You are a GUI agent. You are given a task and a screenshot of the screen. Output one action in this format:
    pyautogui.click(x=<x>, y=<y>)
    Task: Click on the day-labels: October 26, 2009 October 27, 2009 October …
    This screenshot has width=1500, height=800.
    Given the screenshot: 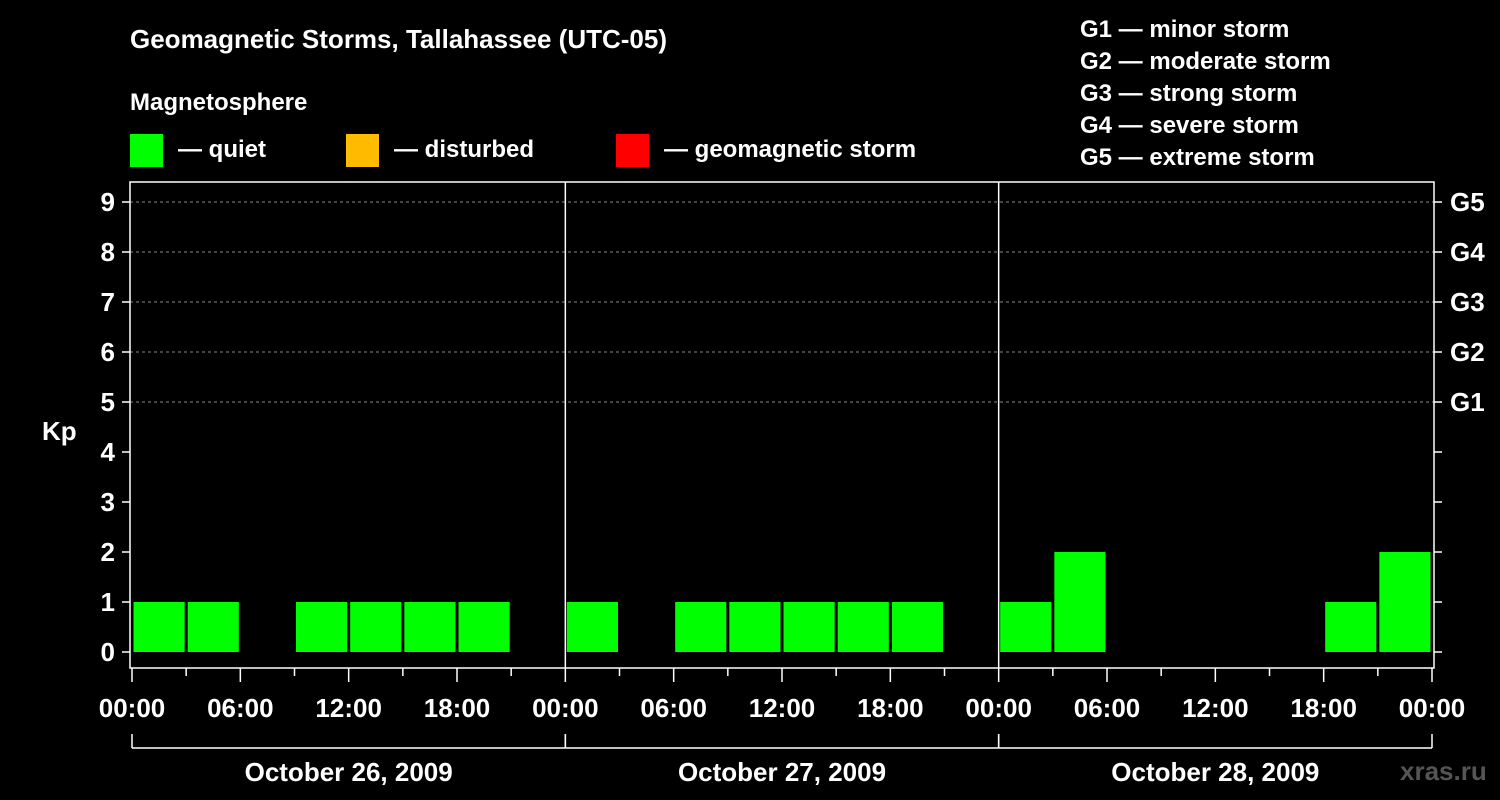 What is the action you would take?
    pyautogui.click(x=782, y=760)
    